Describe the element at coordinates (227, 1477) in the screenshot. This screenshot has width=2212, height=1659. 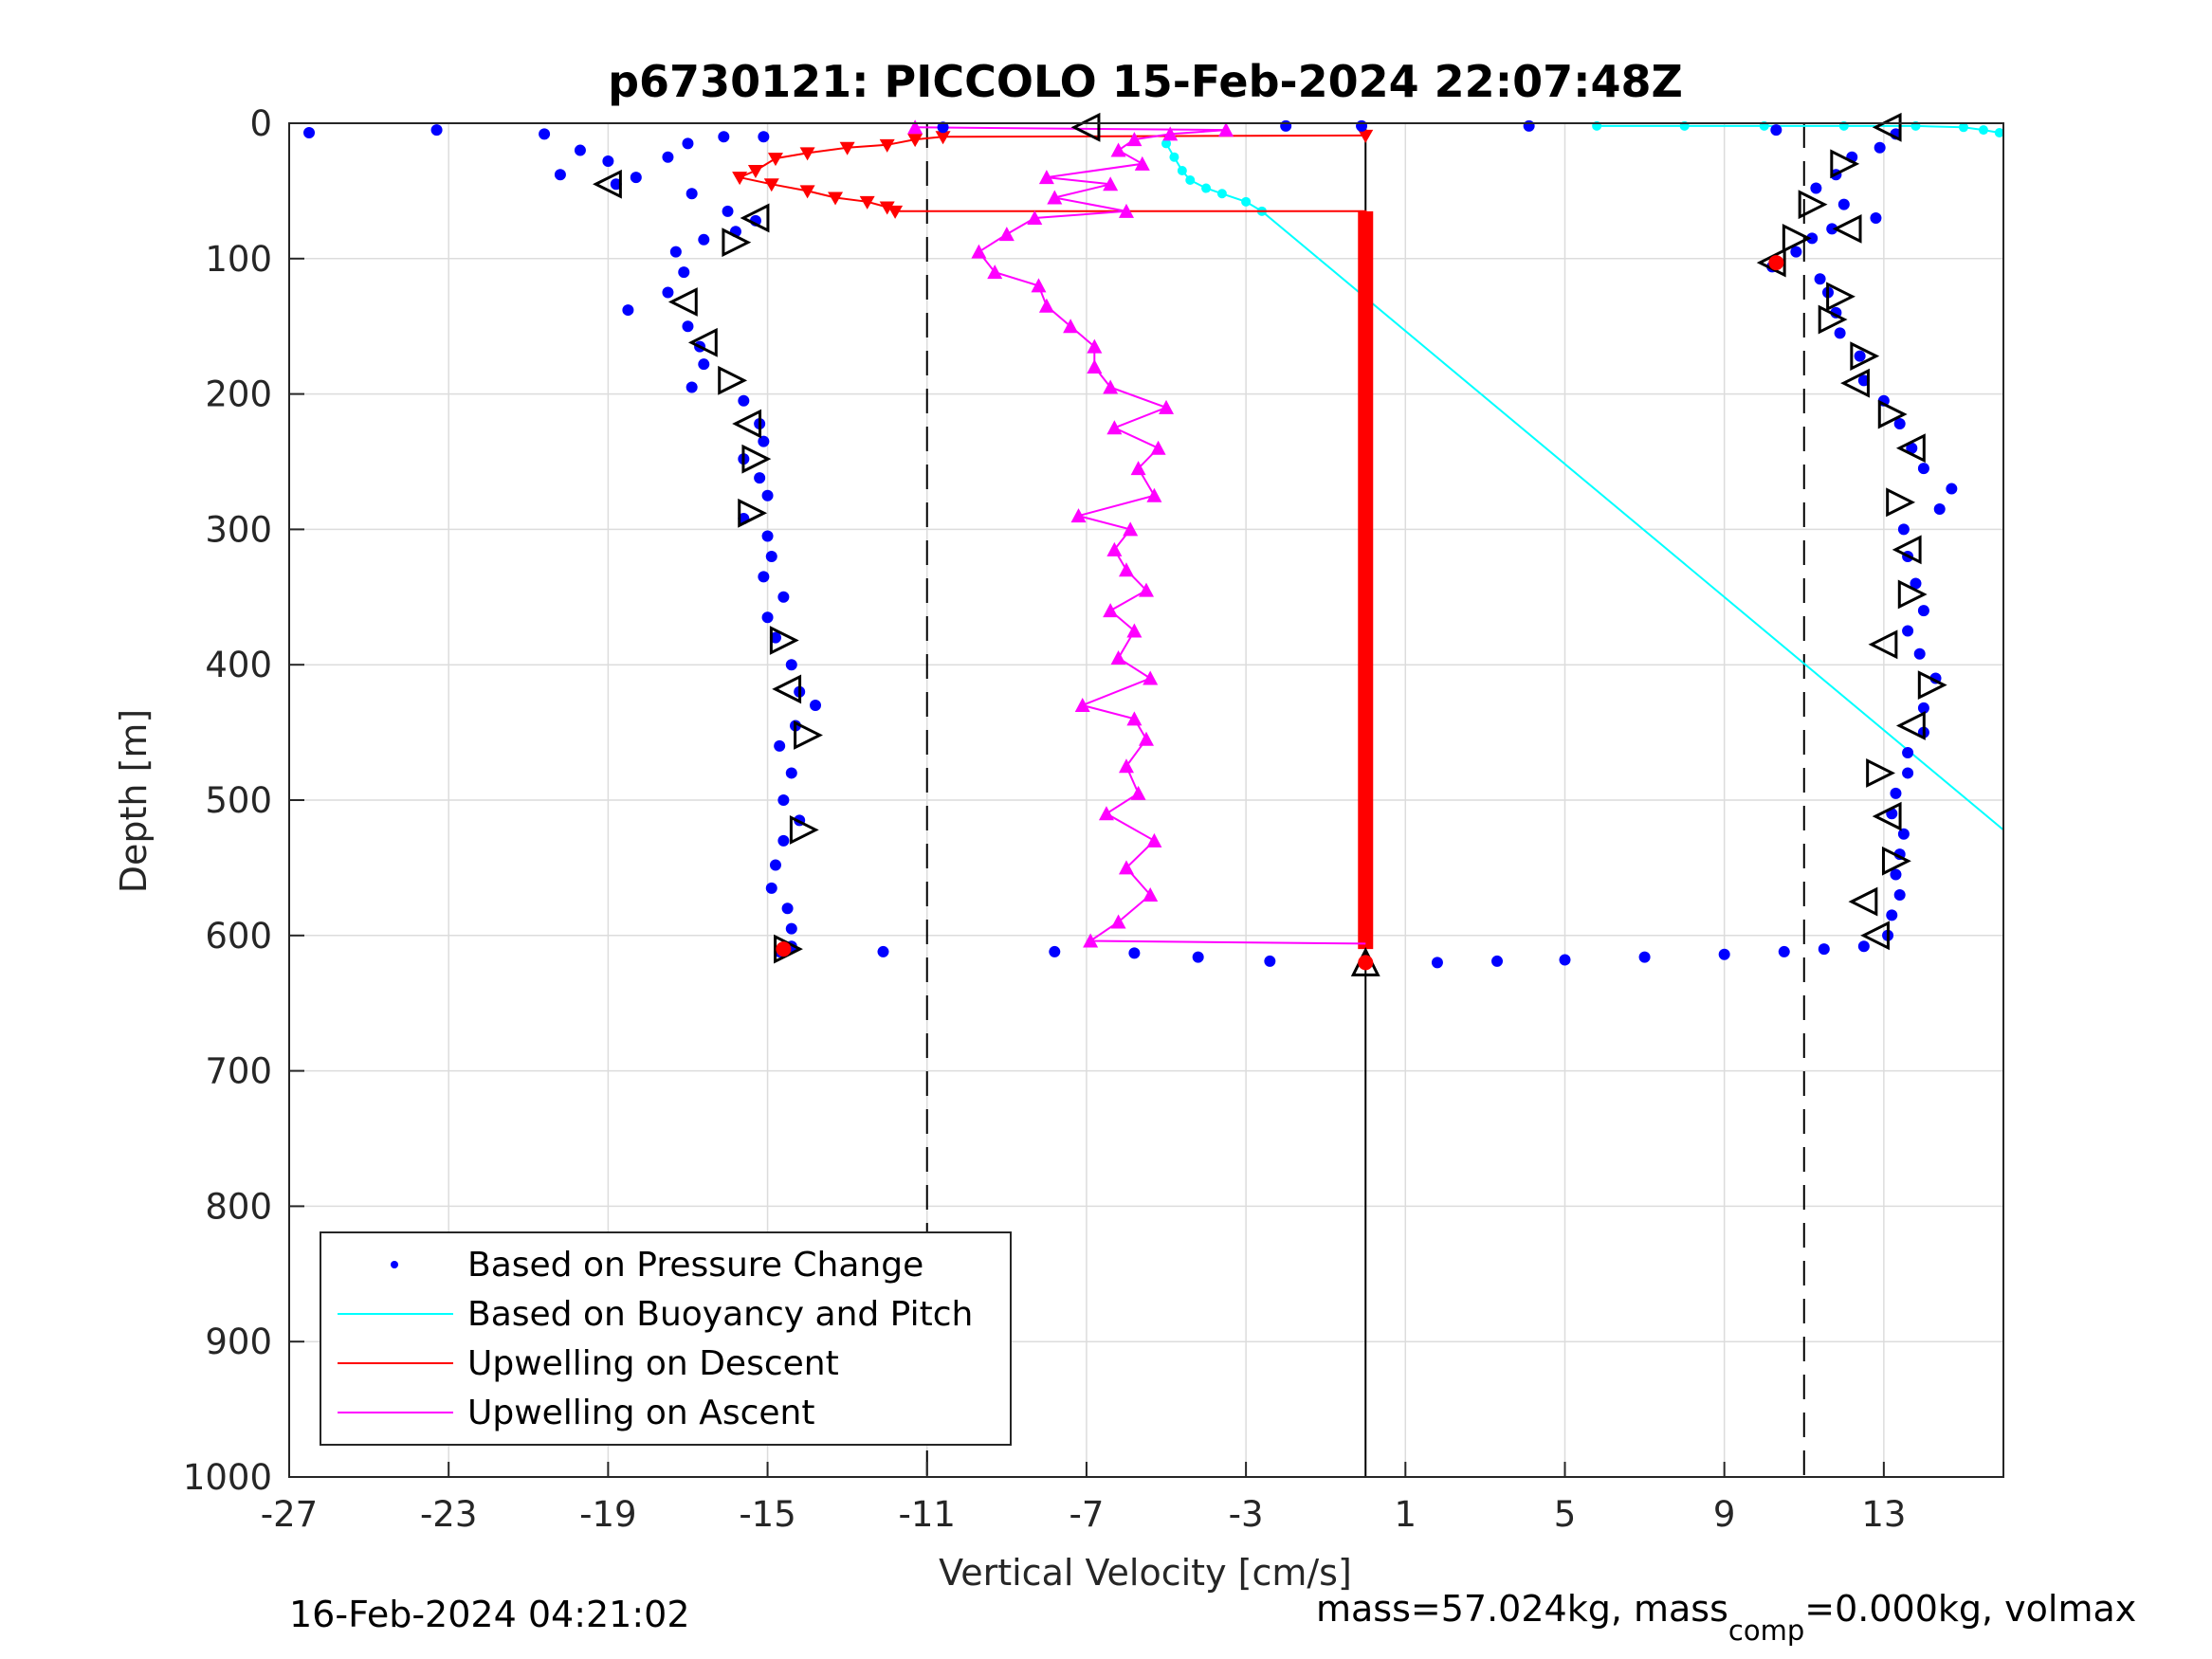
I see `y-tick-label-10: 1000` at that location.